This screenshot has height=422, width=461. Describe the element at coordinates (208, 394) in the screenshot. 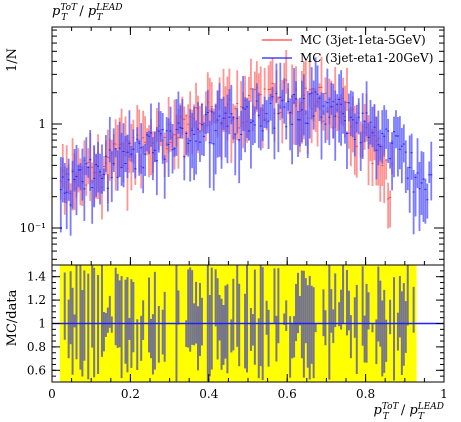

I see `x-tick-label: 0.4` at that location.